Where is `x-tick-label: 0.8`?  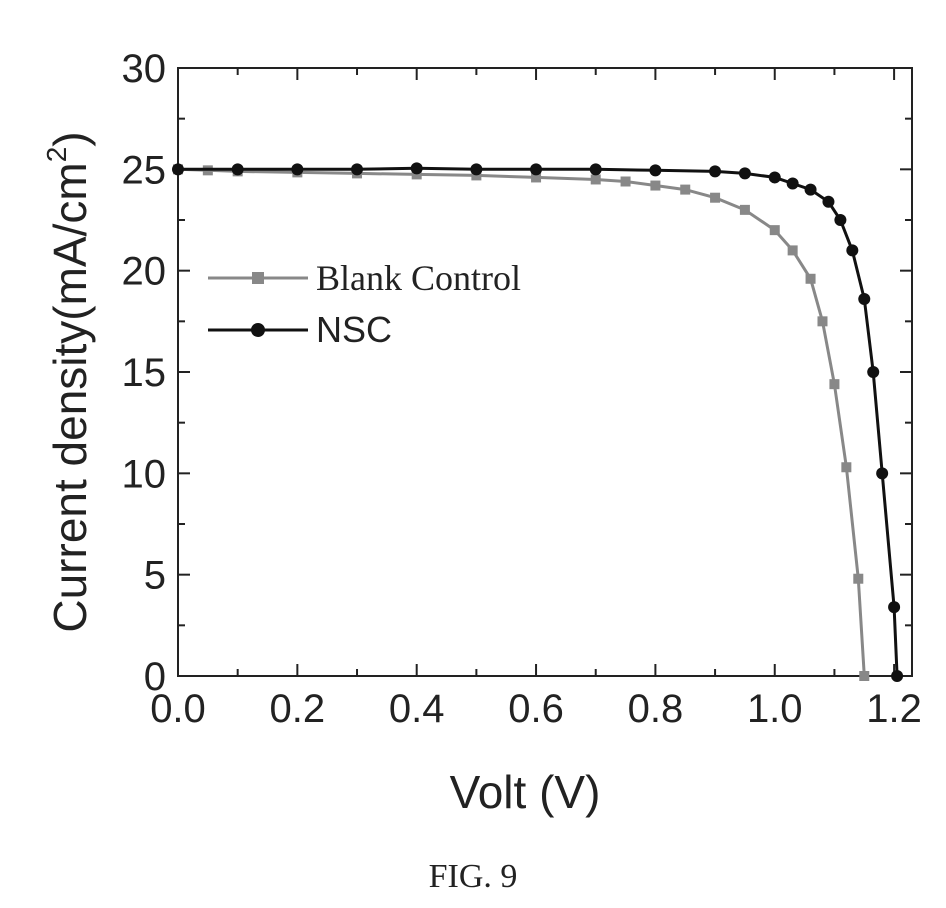 x-tick-label: 0.8 is located at coordinates (656, 709).